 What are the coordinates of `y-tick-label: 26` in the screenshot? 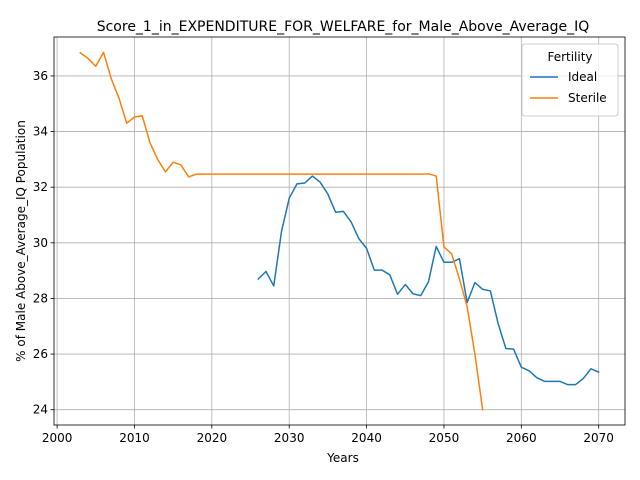 It's located at (40, 354).